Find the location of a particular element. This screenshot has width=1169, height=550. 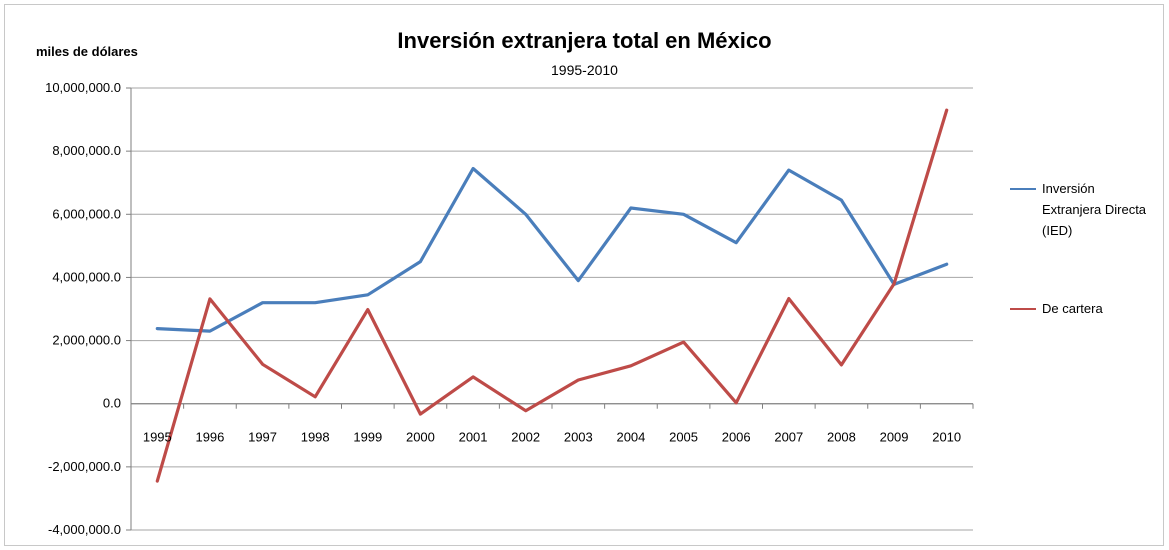

x-tick-label: 1996 is located at coordinates (209, 437).